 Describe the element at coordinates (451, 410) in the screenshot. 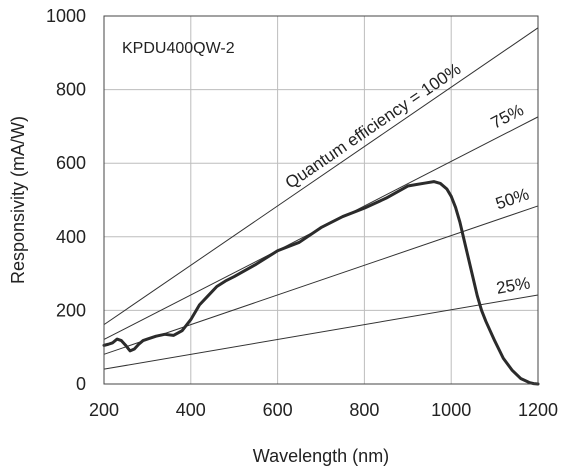

I see `x-tick-label: 1000` at that location.